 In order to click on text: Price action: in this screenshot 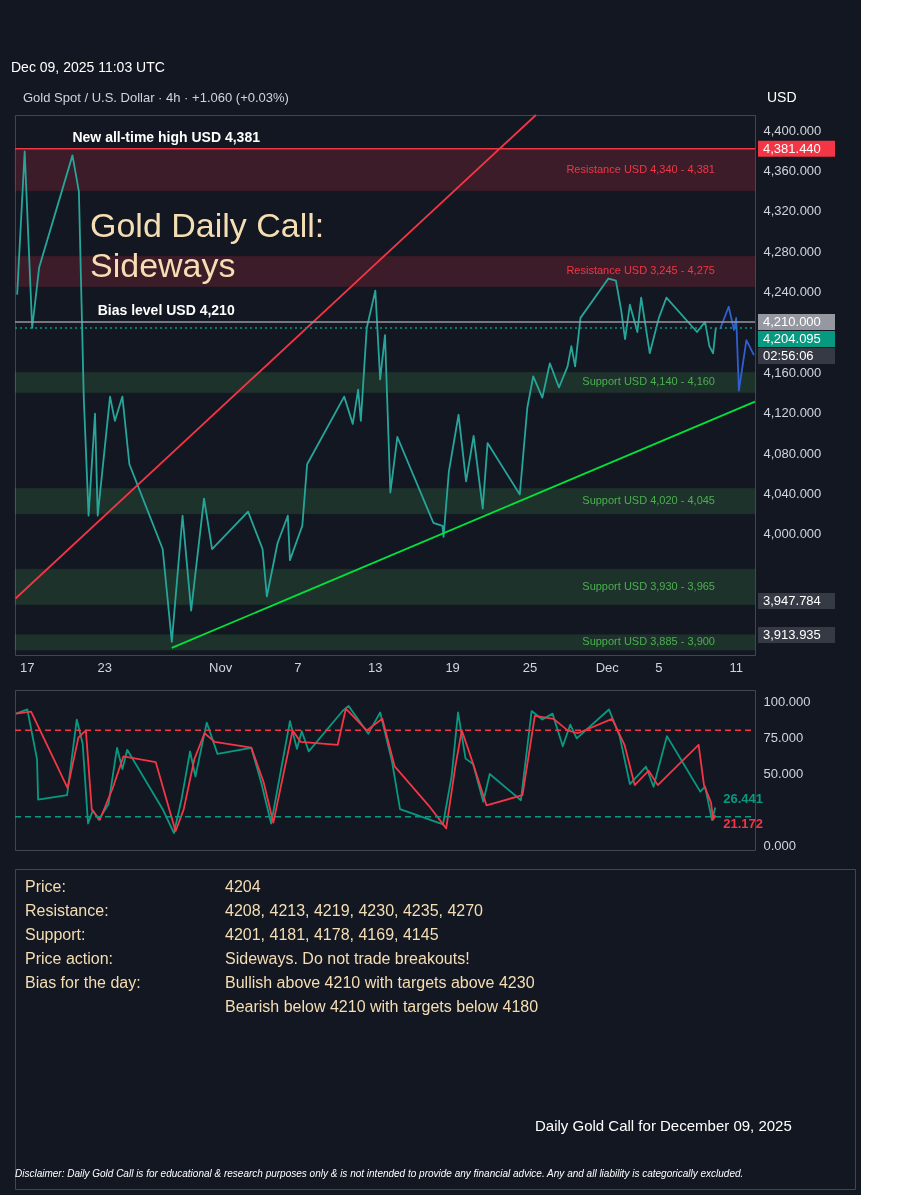, I will do `click(69, 958)`.